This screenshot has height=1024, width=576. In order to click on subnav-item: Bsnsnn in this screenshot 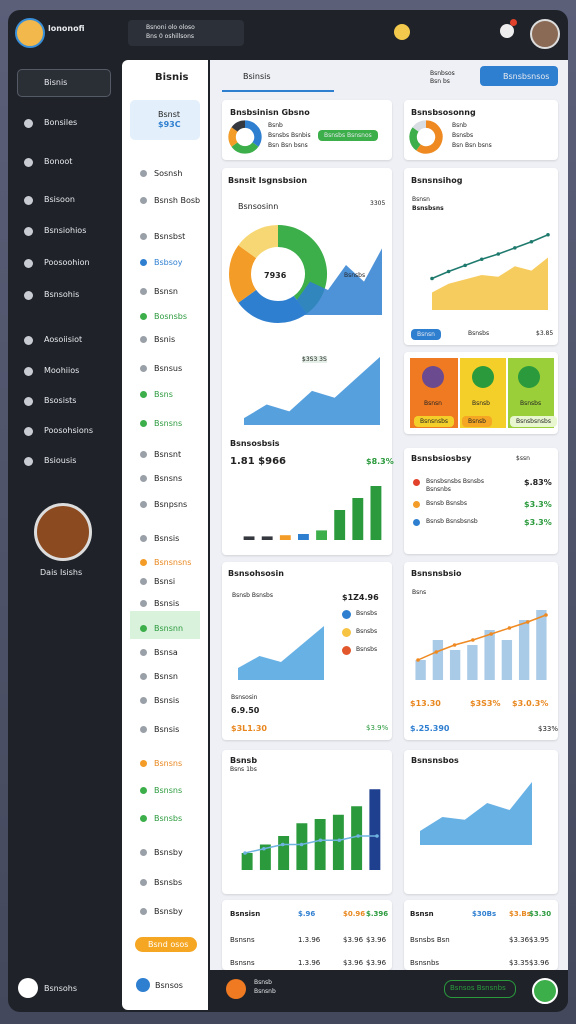, I will do `click(169, 628)`.